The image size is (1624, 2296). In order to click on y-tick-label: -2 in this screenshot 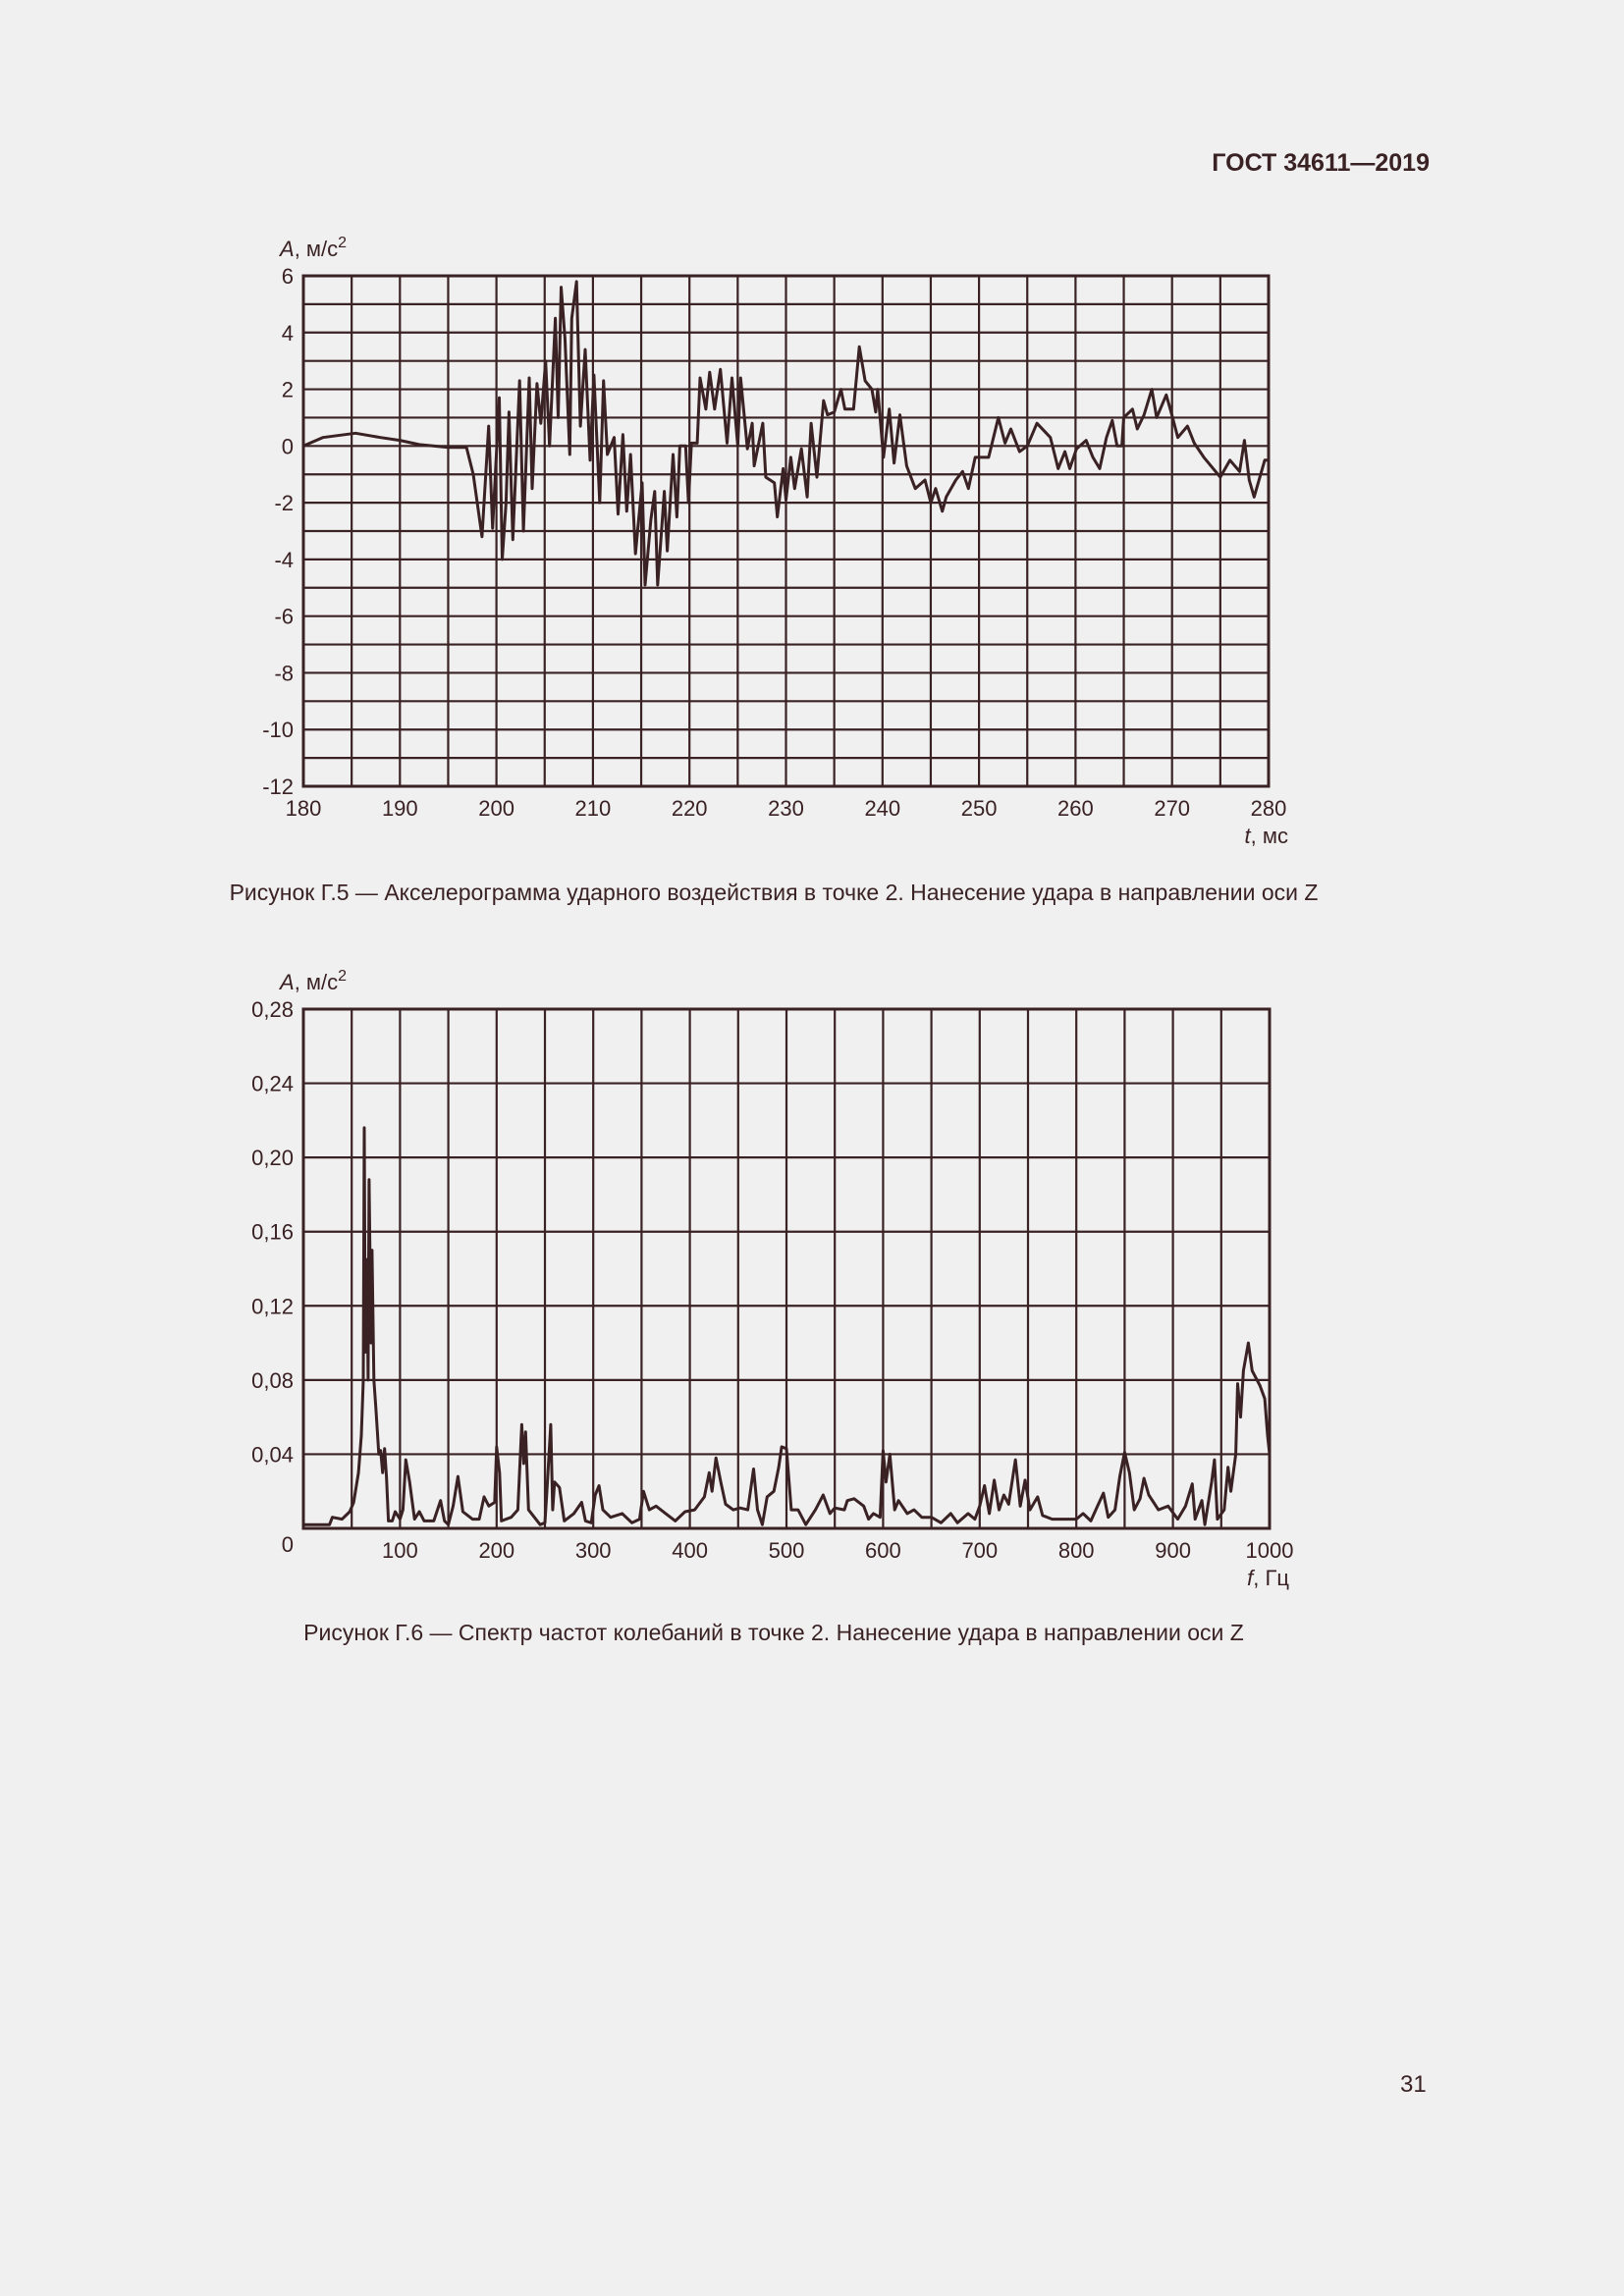, I will do `click(284, 503)`.